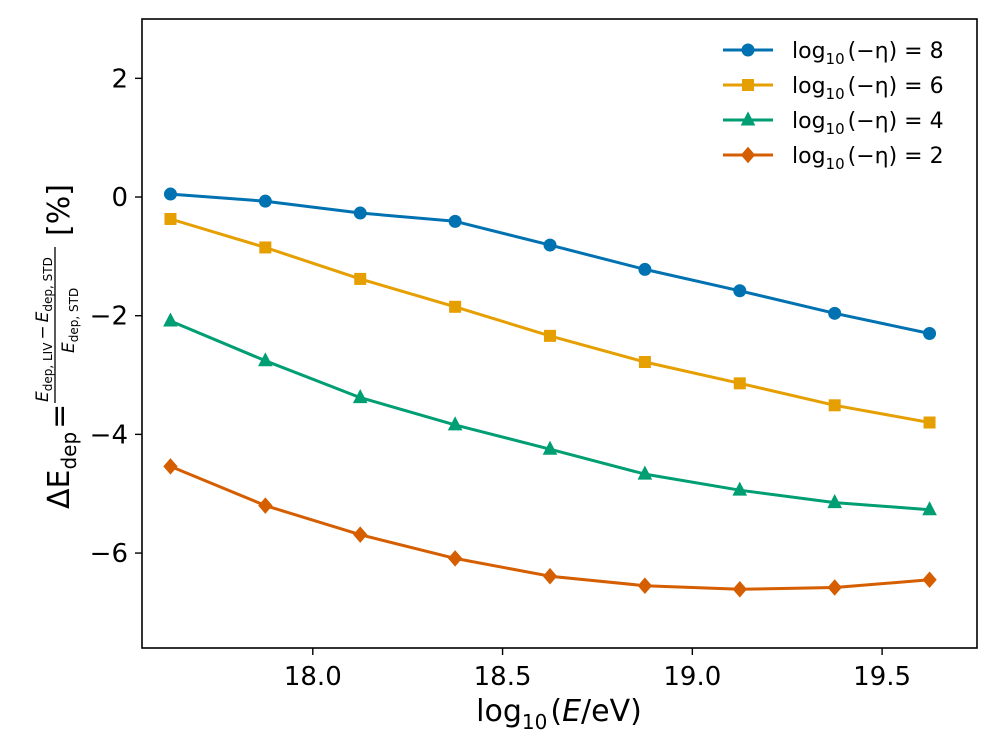  Describe the element at coordinates (503, 677) in the screenshot. I see `x-tick-label: 18.5` at that location.